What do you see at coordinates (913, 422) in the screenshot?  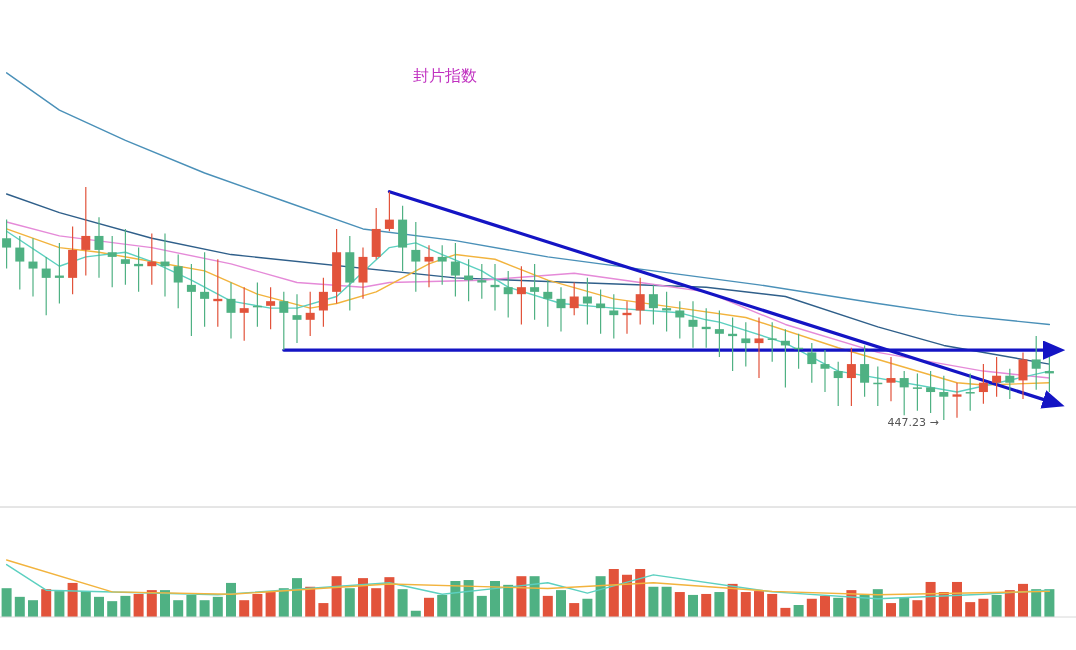 I see `annotation: 447.23 →` at bounding box center [913, 422].